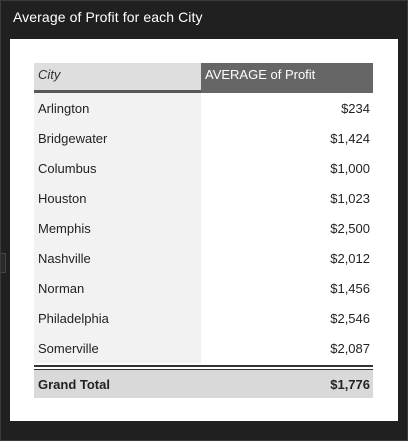  What do you see at coordinates (117, 348) in the screenshot?
I see `city-cell: Somerville` at bounding box center [117, 348].